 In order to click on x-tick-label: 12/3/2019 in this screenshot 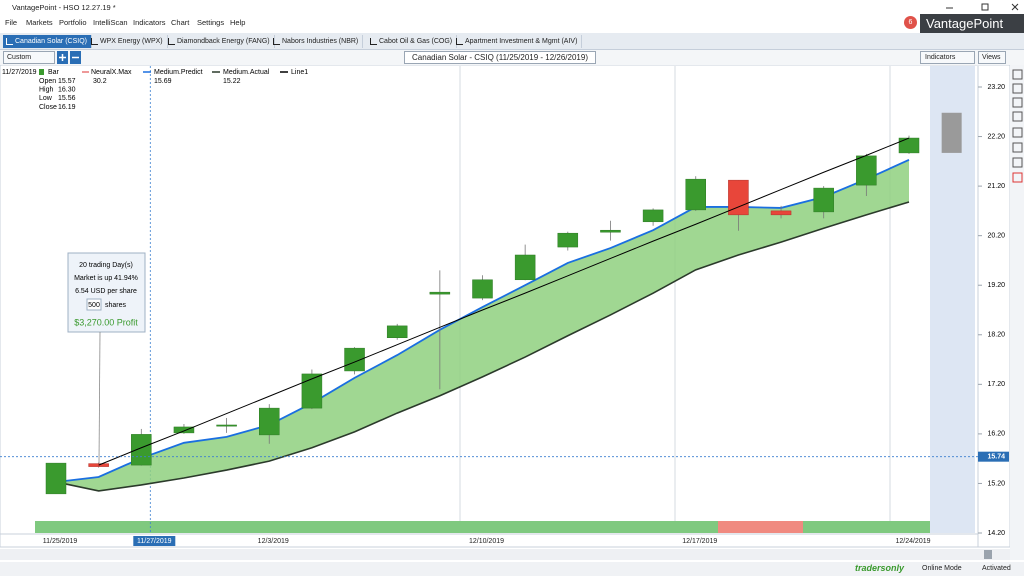, I will do `click(273, 541)`.